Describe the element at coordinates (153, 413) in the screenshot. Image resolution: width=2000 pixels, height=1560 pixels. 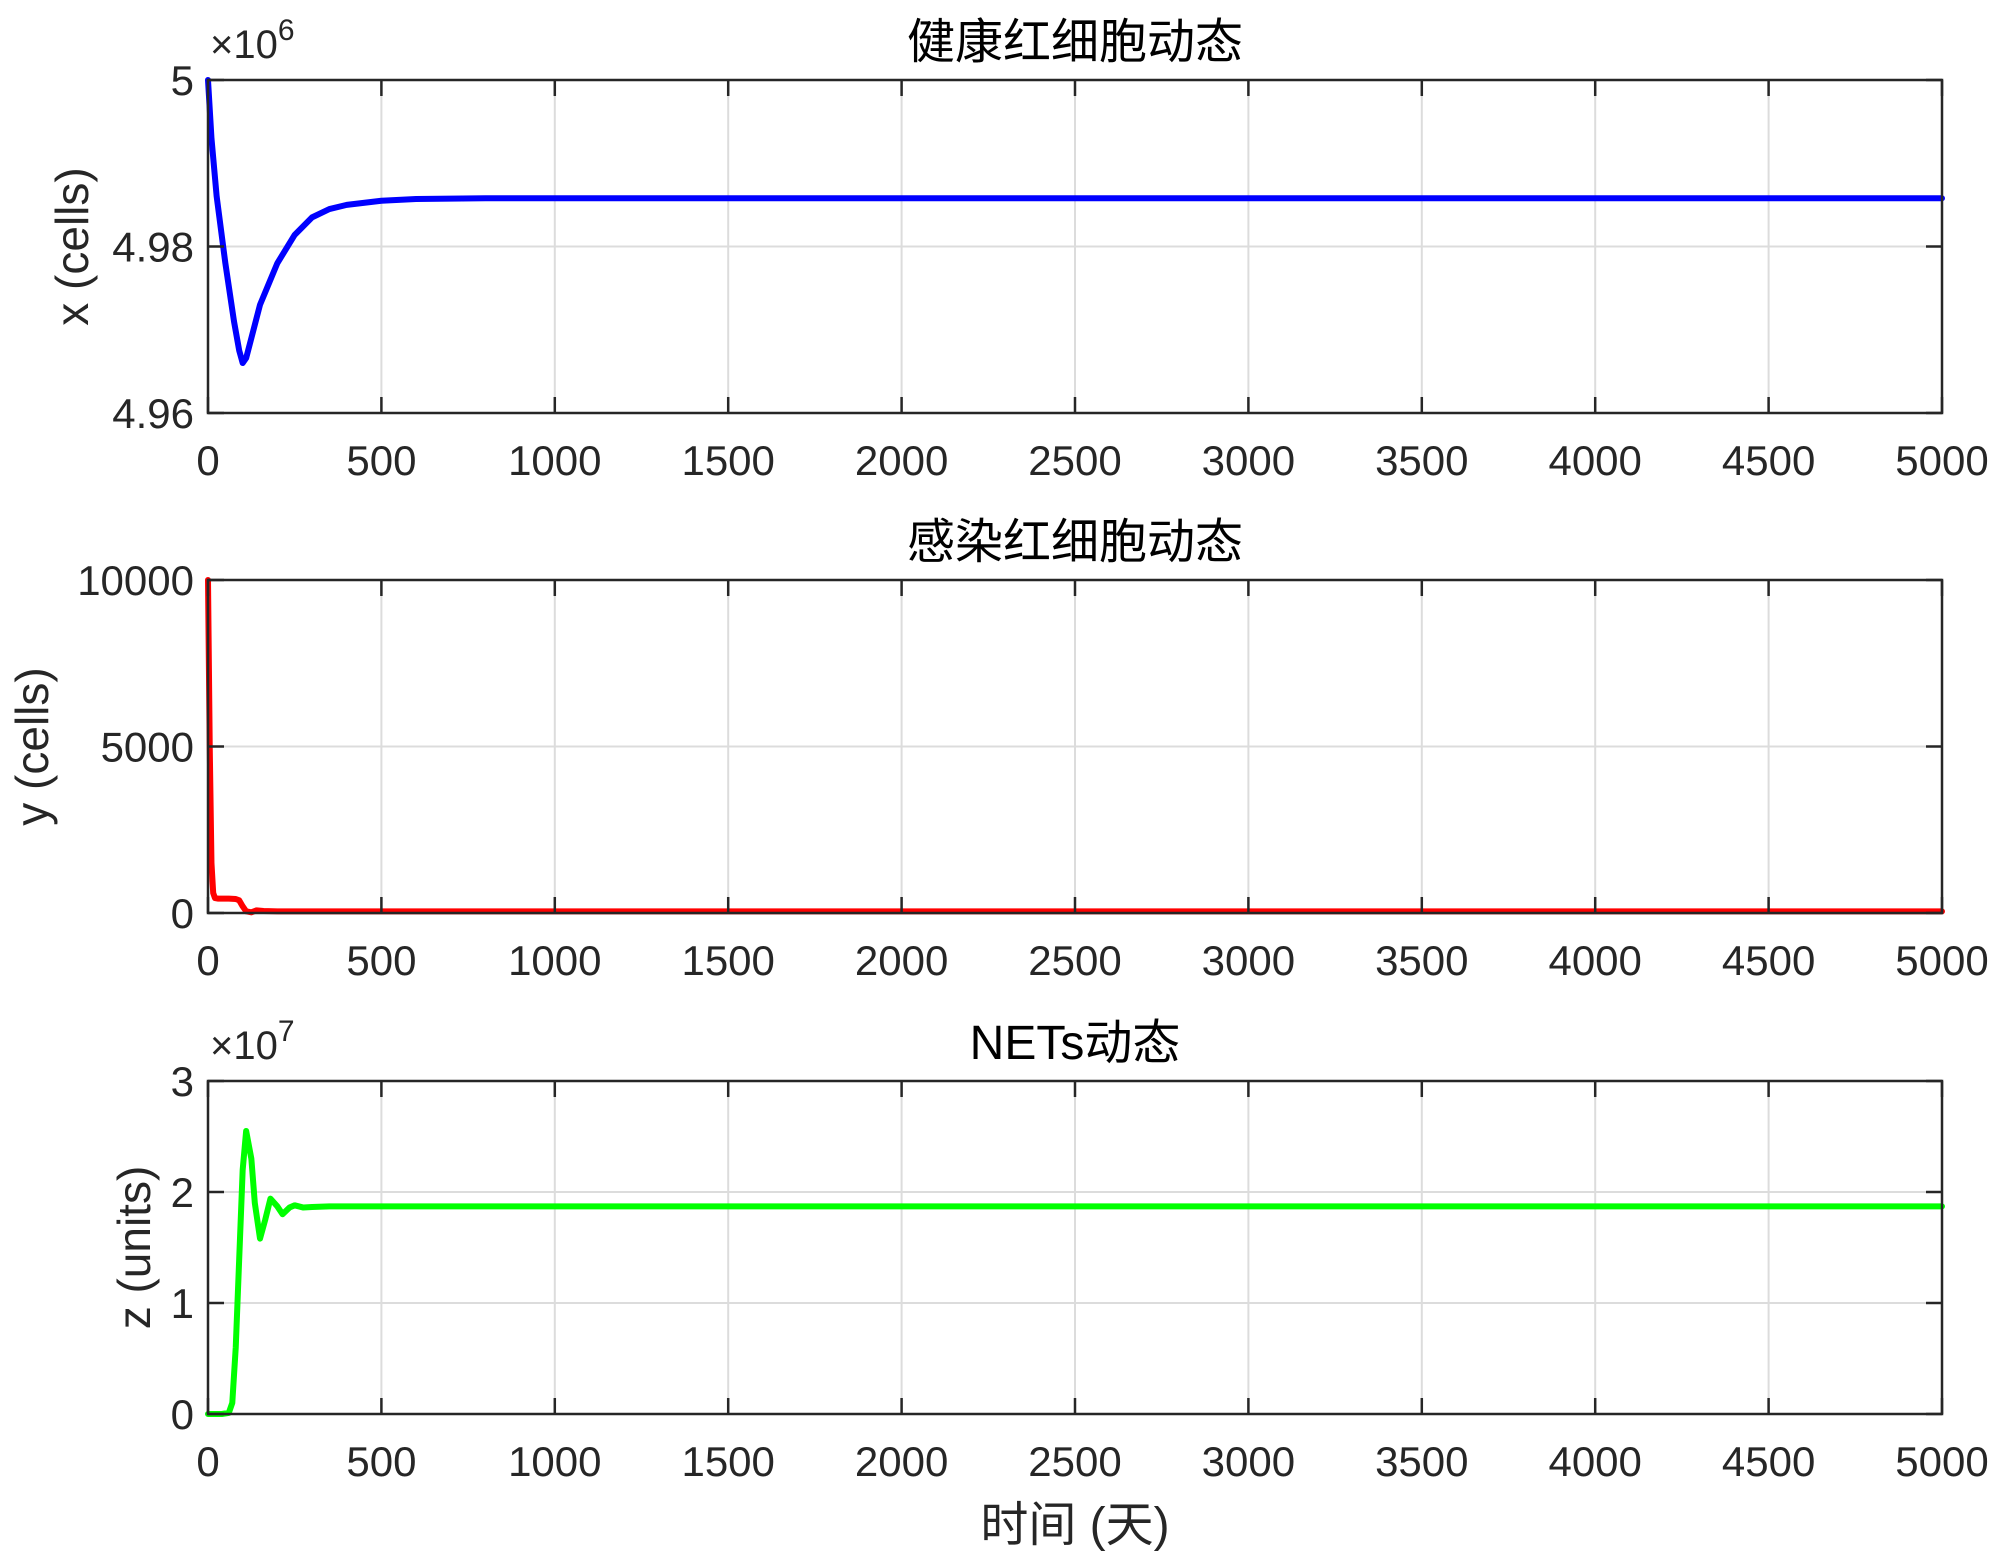
I see `y-tick-label: 4.96` at that location.